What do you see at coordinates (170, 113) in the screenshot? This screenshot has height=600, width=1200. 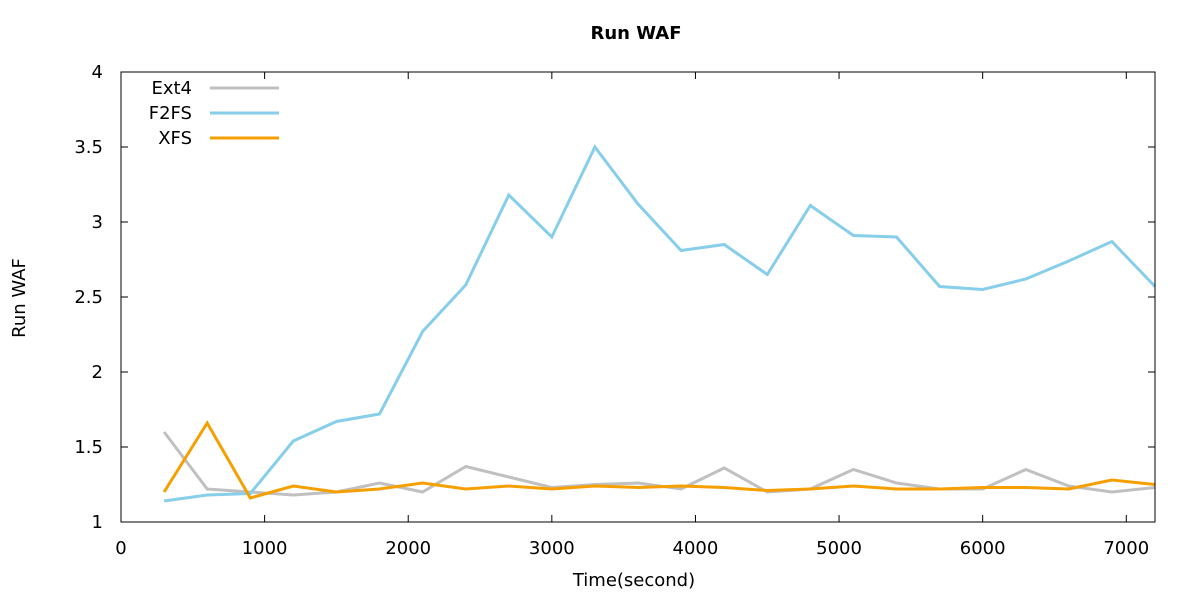 I see `legend-label-f2fs: F2FS` at bounding box center [170, 113].